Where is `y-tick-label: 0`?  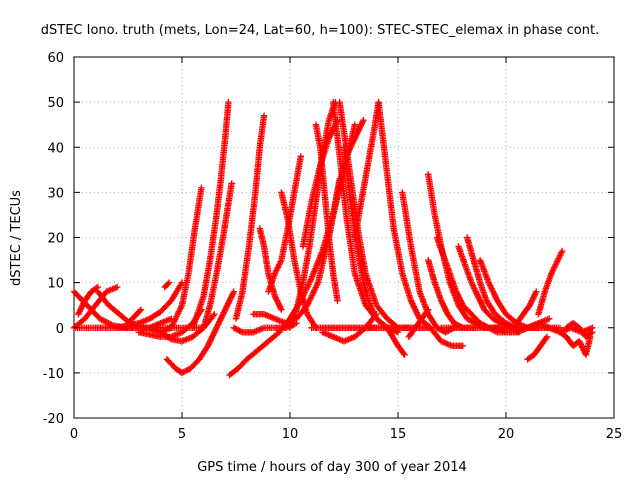 y-tick-label: 0 is located at coordinates (60, 329).